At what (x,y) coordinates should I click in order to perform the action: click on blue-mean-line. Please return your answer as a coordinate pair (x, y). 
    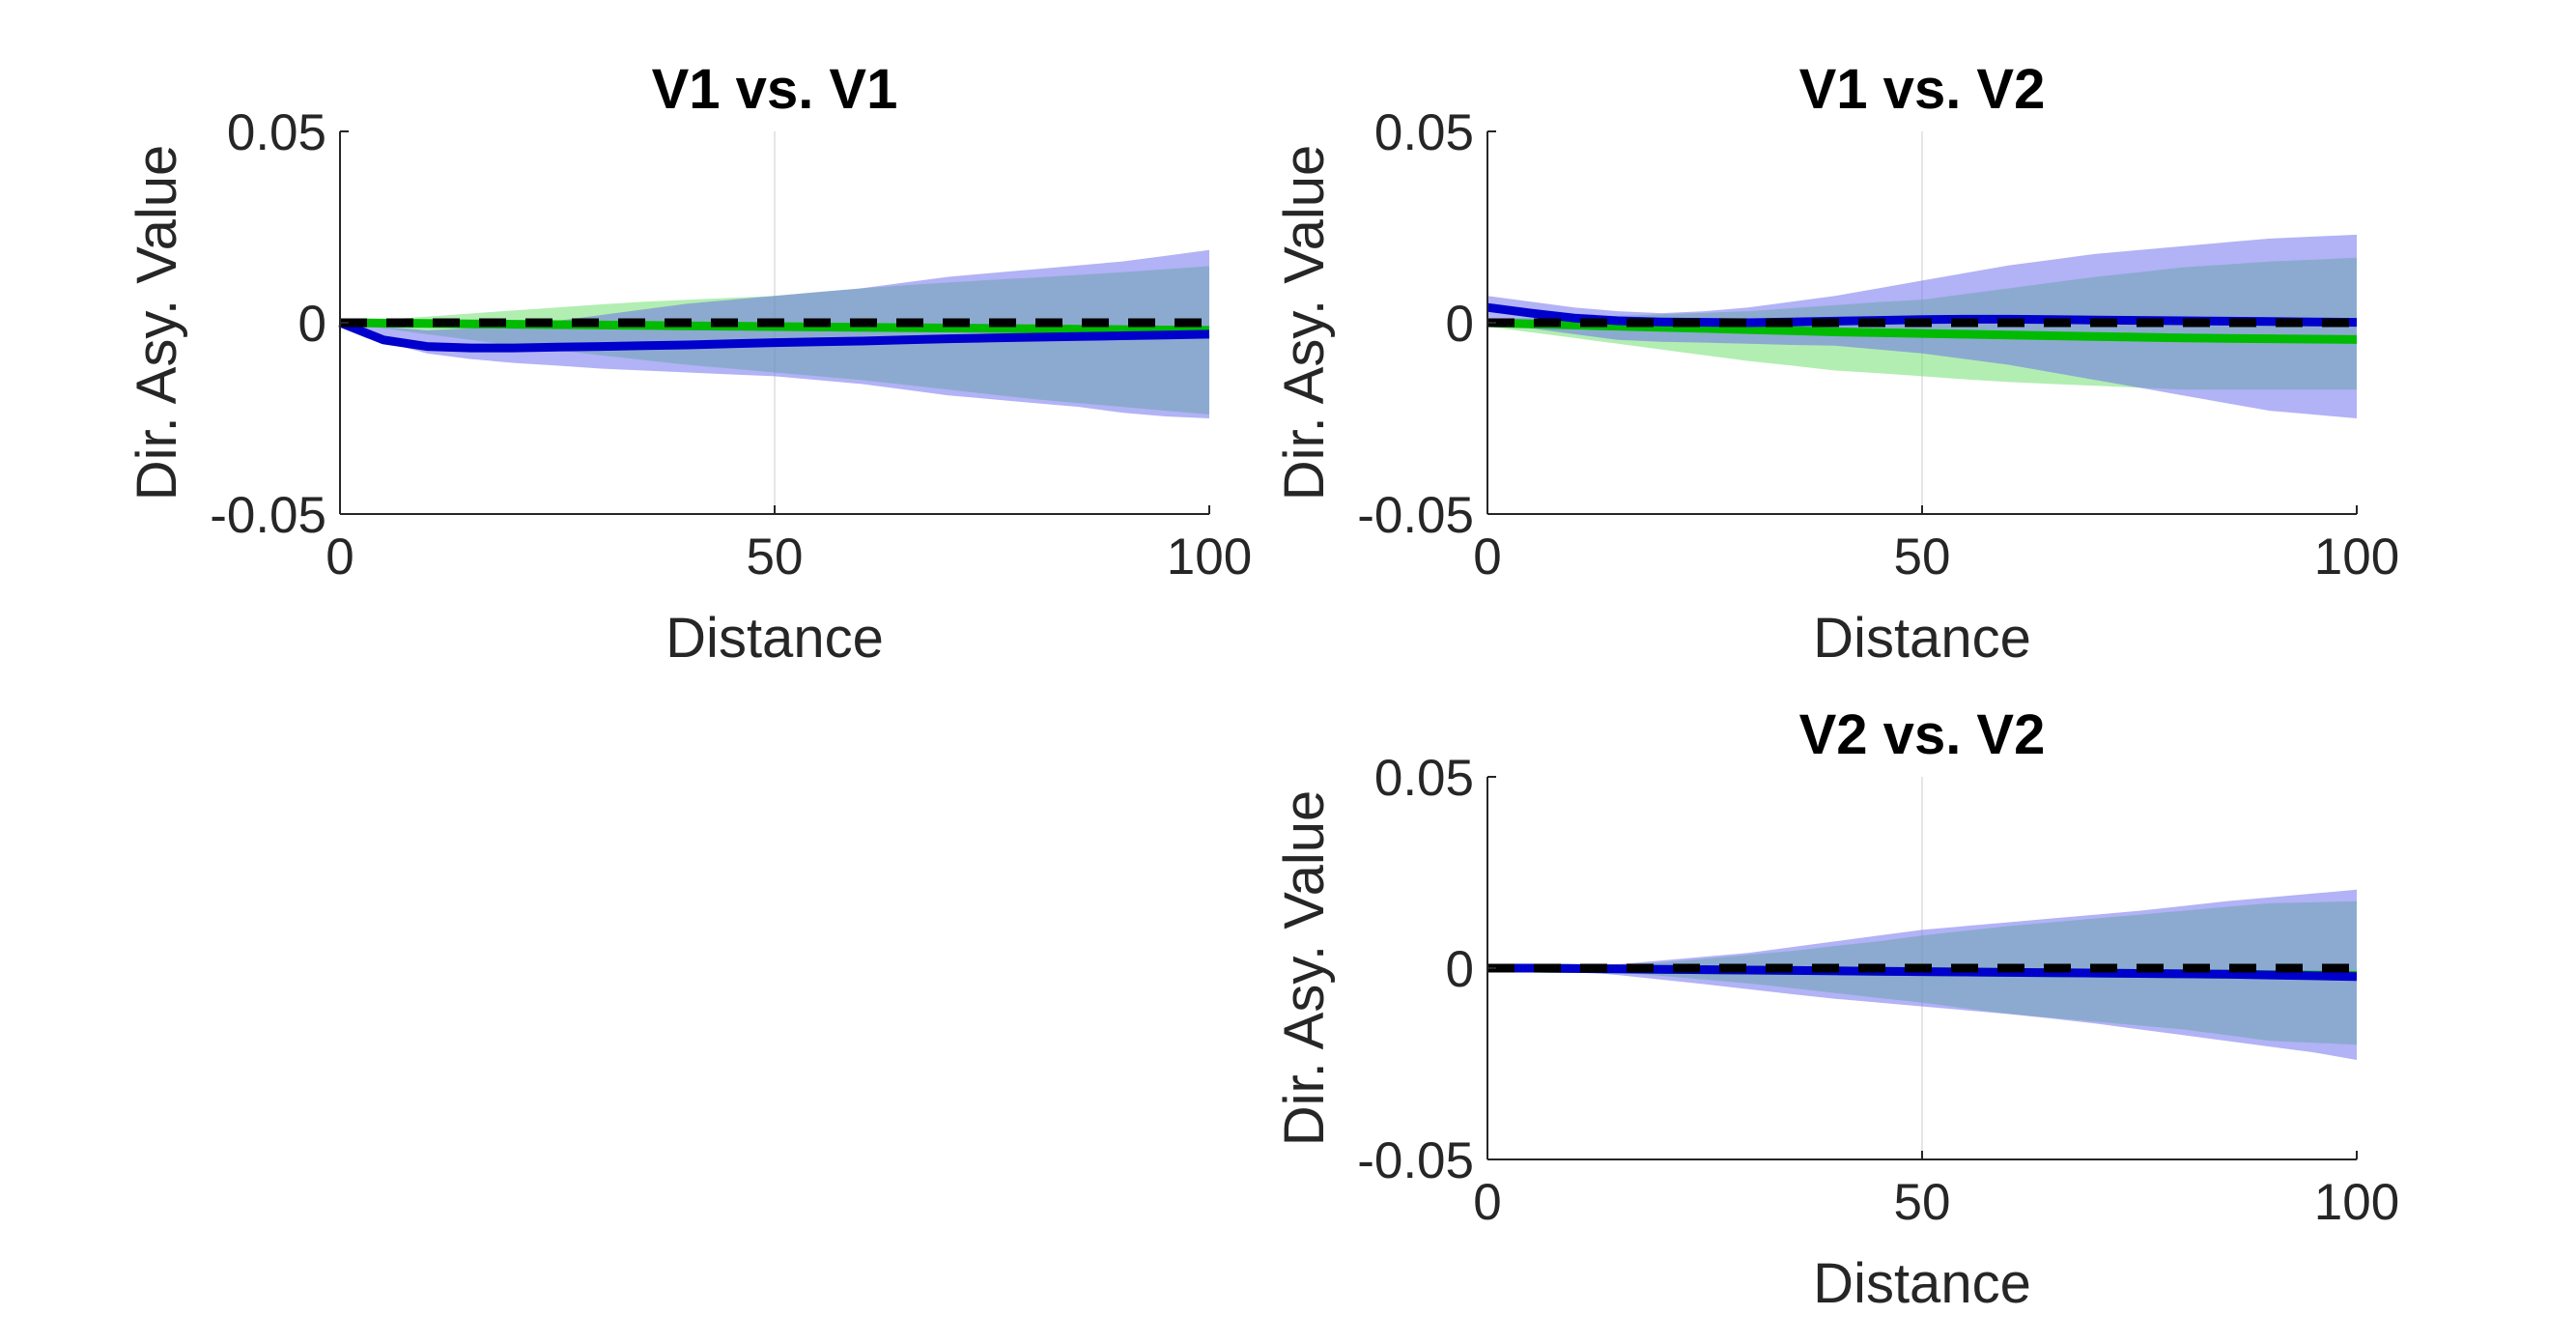
    Looking at the image, I should click on (774, 335).